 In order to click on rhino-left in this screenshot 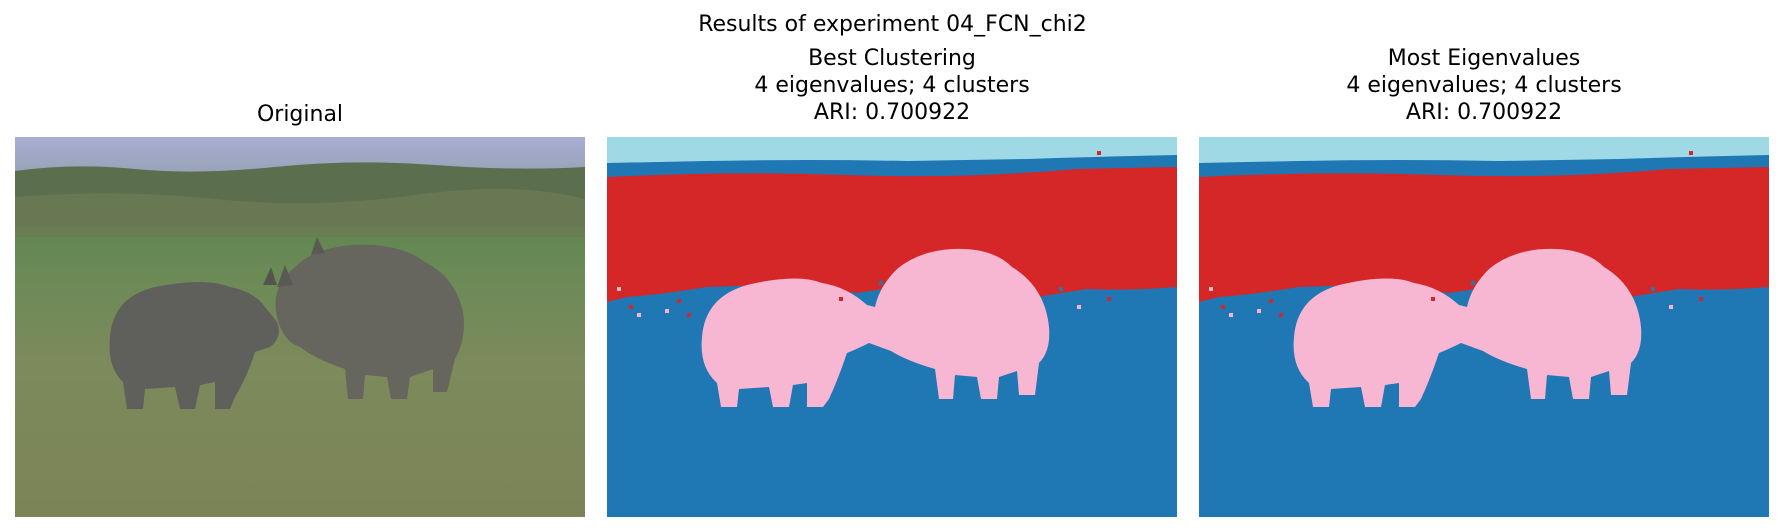, I will do `click(194, 338)`.